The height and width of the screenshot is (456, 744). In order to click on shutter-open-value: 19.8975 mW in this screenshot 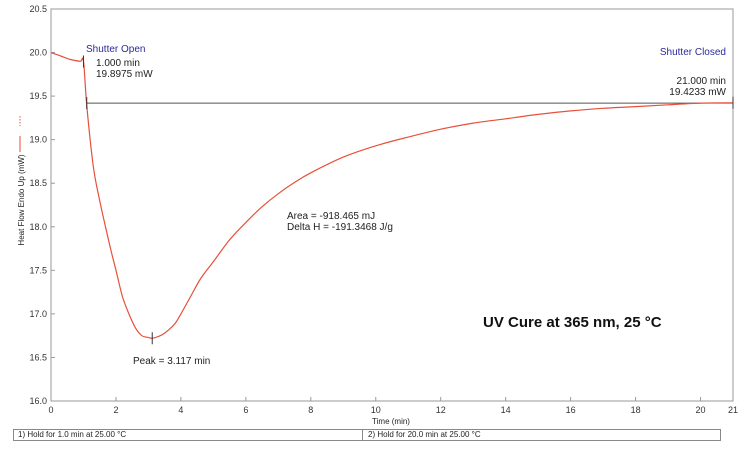, I will do `click(124, 74)`.